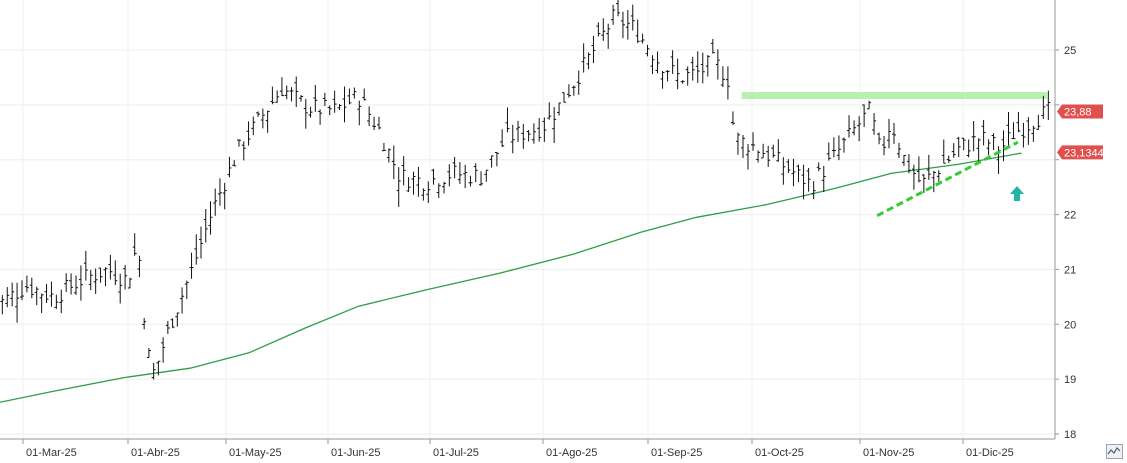 This screenshot has height=463, width=1127. I want to click on y-tick-label: 21, so click(1070, 270).